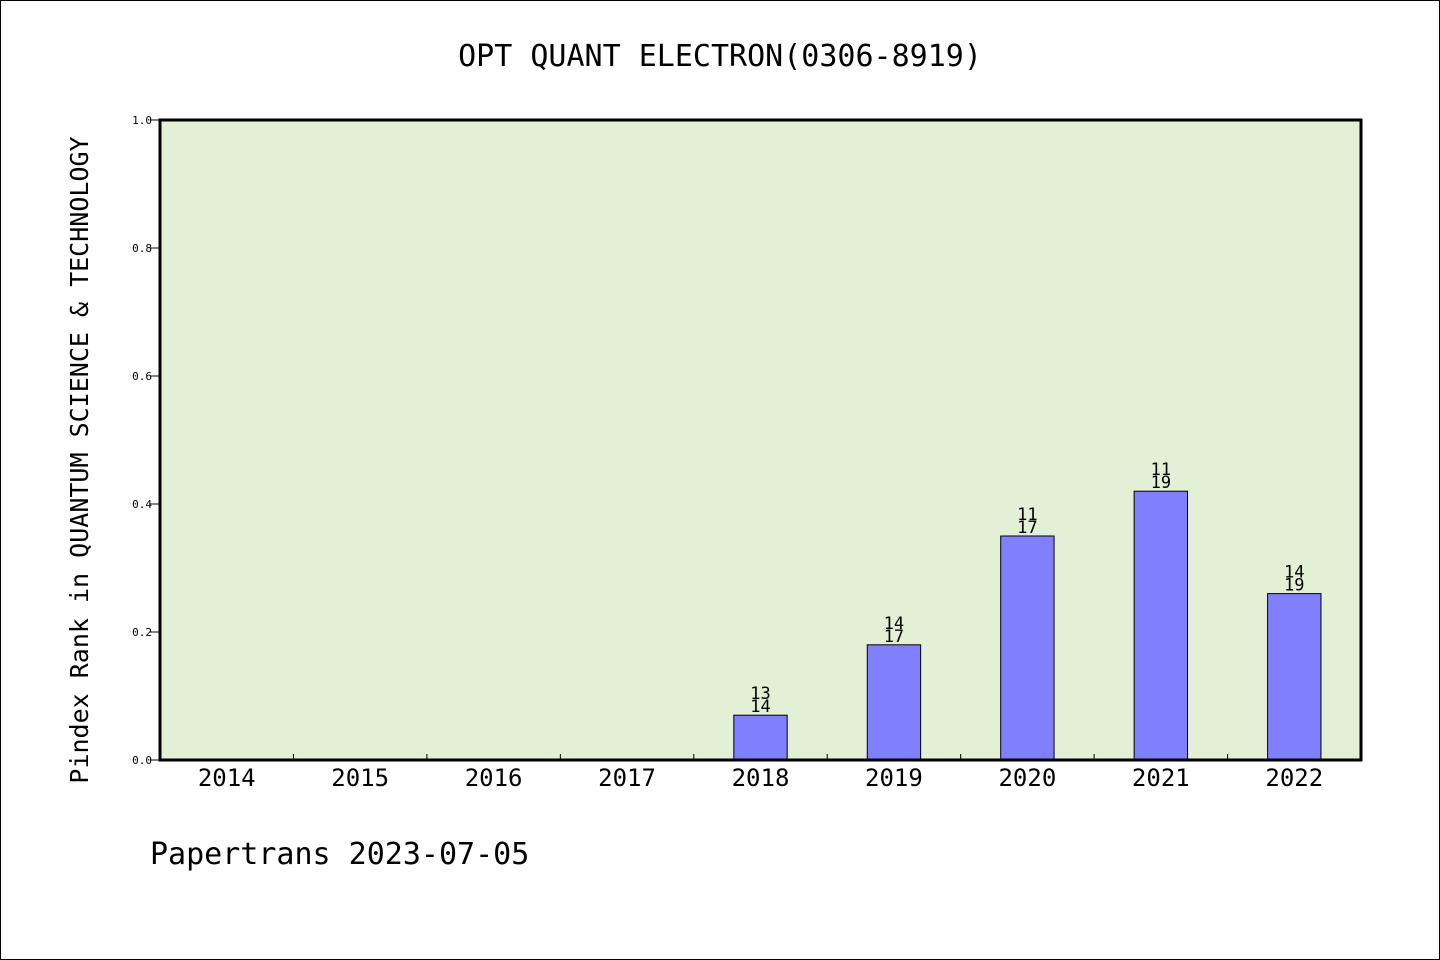  What do you see at coordinates (146, 440) in the screenshot?
I see `y-axis-ticks: 0.0 0.2 0.4 0.6 0.8 1.0` at bounding box center [146, 440].